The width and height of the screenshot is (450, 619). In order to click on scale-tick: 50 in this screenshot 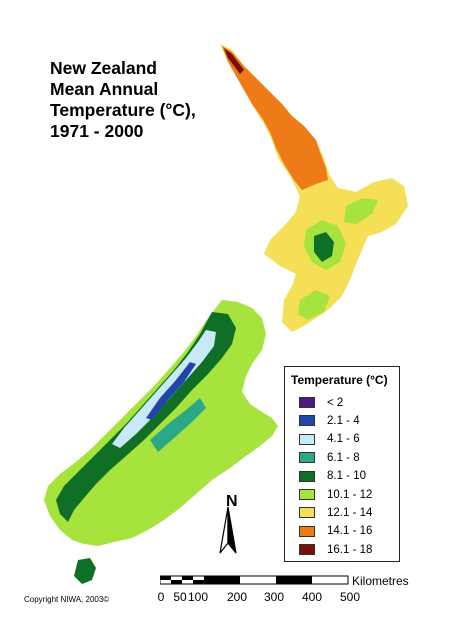, I will do `click(180, 597)`.